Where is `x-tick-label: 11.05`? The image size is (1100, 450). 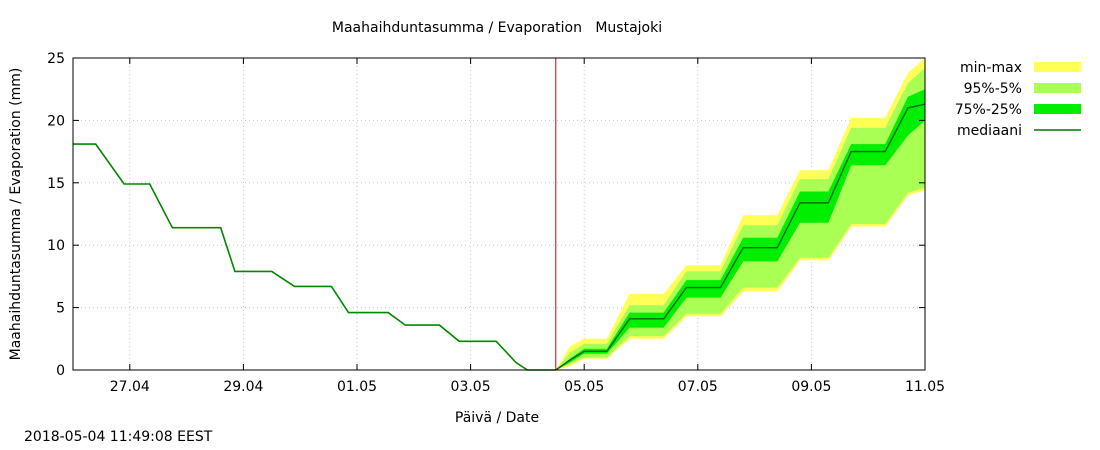 x-tick-label: 11.05 is located at coordinates (925, 387).